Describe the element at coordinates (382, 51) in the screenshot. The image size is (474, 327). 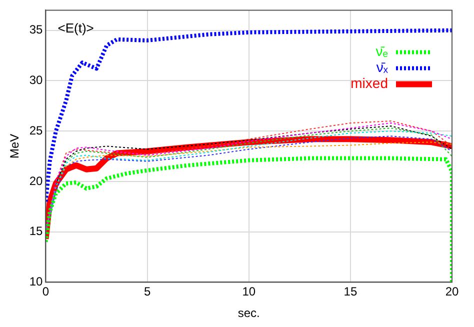
I see `legend-label: ν̄ₑ` at that location.